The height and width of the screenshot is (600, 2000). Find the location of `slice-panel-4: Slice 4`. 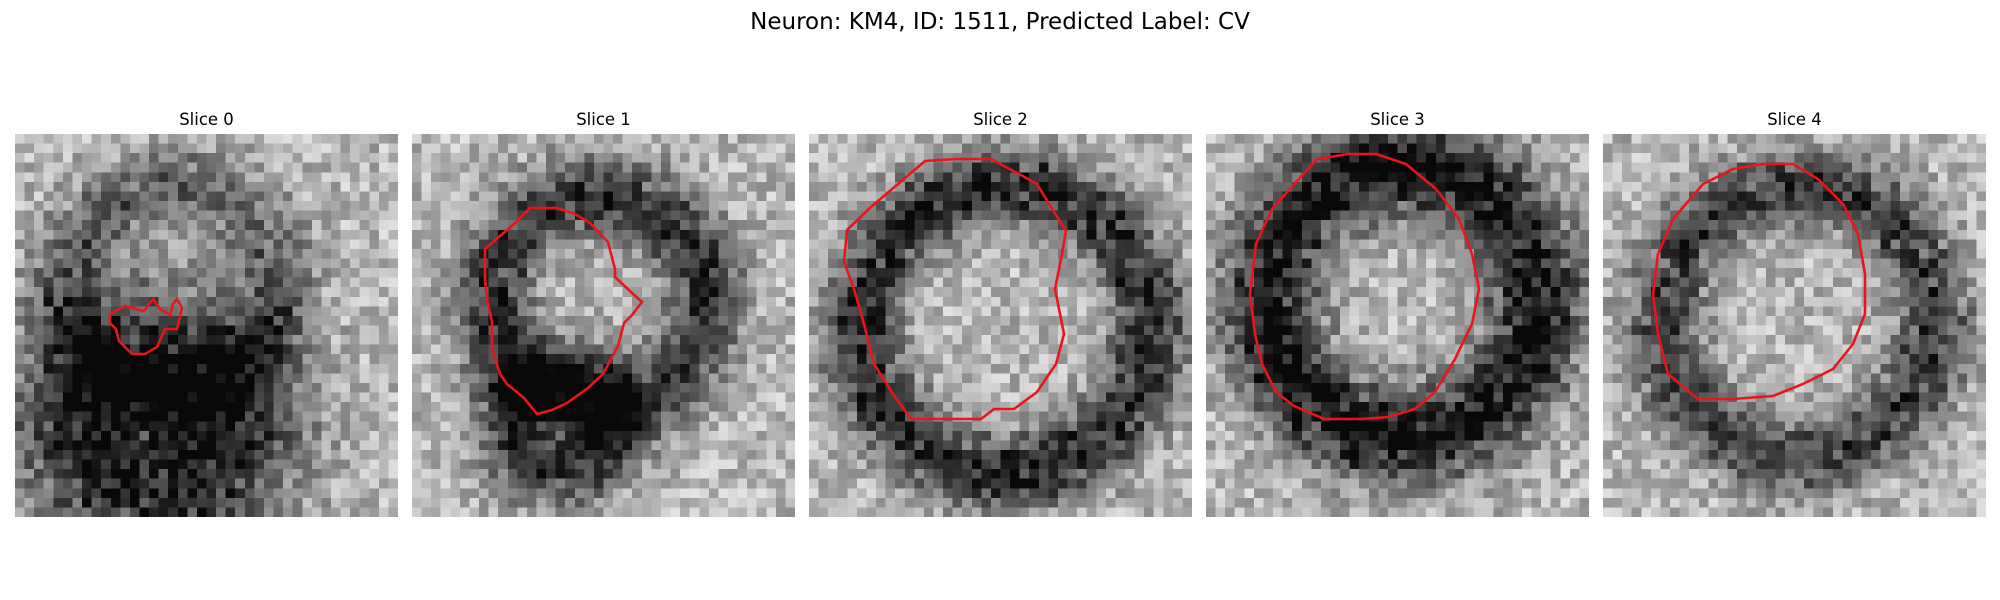

slice-panel-4: Slice 4 is located at coordinates (1794, 313).